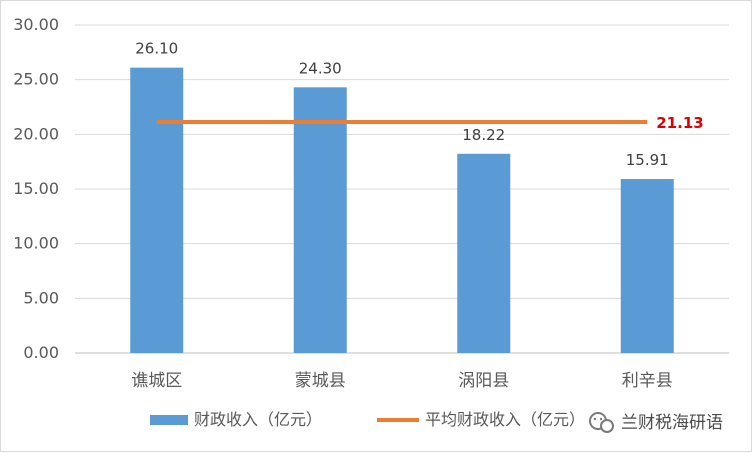 The width and height of the screenshot is (752, 455). Describe the element at coordinates (36, 133) in the screenshot. I see `y-tick-label: 20.00` at that location.